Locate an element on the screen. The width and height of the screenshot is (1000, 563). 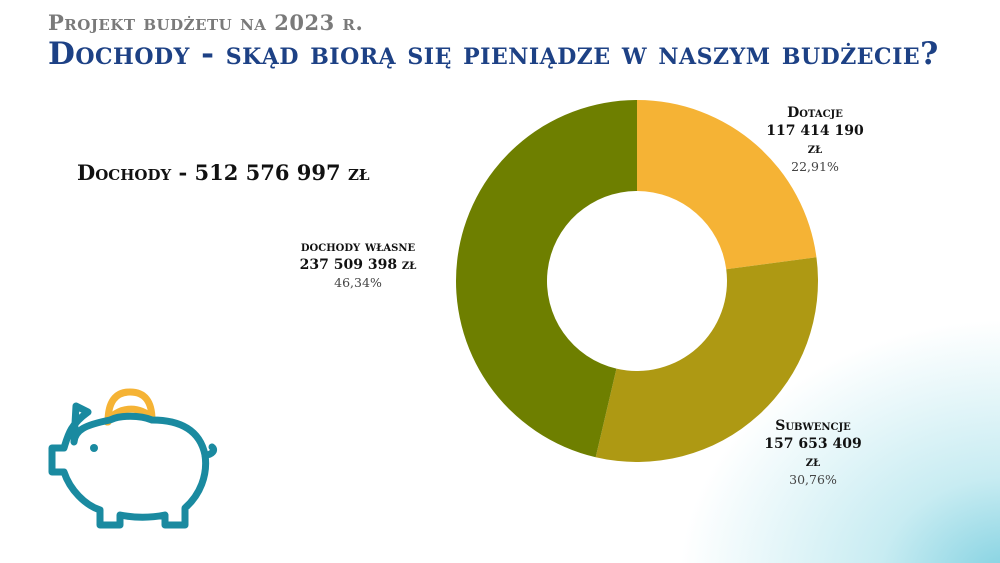
label-dotacje: Dotacje 117 414 190 zł 22,91% is located at coordinates (815, 140).